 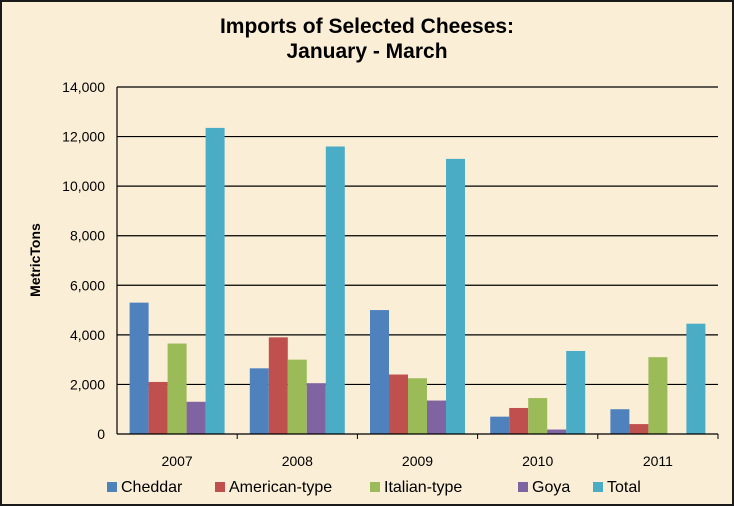 I want to click on x-tick-label: 2008, so click(x=297, y=461).